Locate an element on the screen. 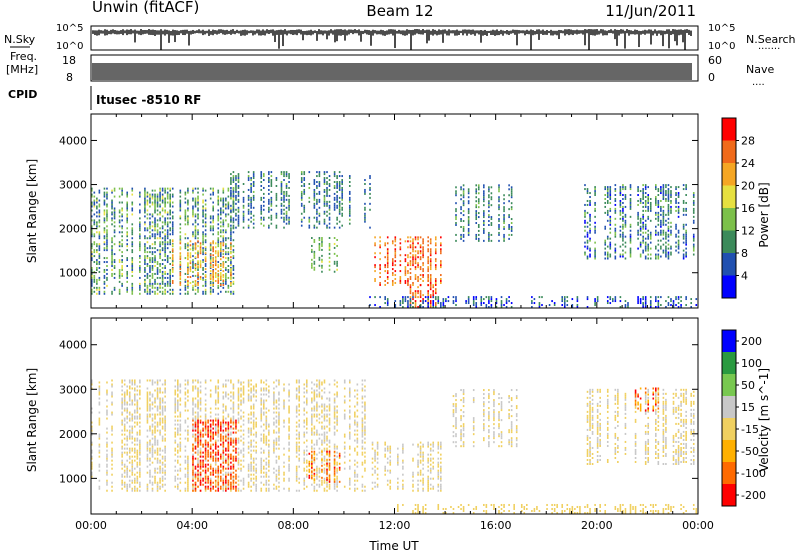 This screenshot has height=554, width=800. power-ylabel: Slant Range [km] is located at coordinates (32, 211).